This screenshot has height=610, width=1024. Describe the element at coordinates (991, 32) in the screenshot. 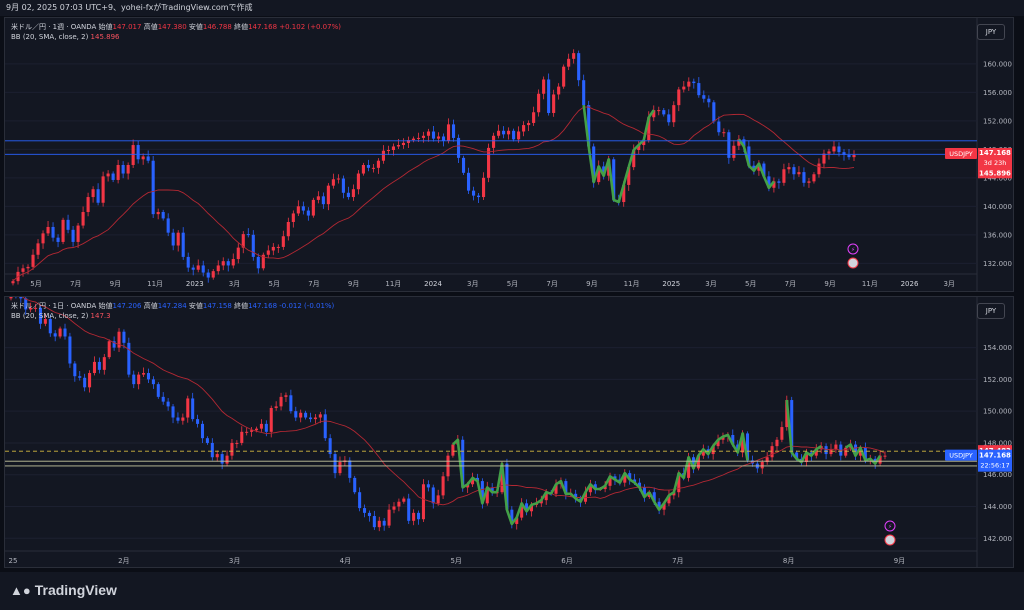

I see `weekly-currency-badge: JPY` at that location.